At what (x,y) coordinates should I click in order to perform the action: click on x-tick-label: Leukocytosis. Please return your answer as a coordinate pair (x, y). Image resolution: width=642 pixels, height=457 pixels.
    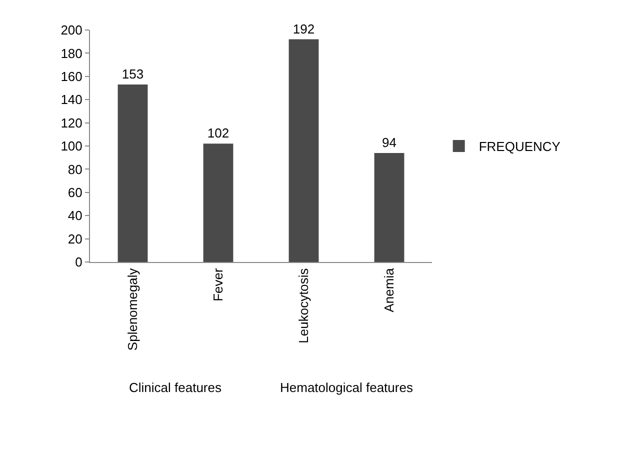
    Looking at the image, I should click on (303, 306).